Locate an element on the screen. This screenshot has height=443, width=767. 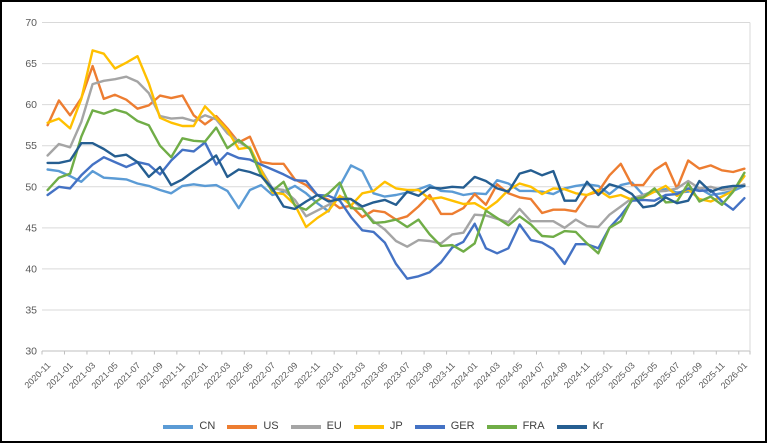
y-axis-tick-label-50: 50 is located at coordinates (31, 187).